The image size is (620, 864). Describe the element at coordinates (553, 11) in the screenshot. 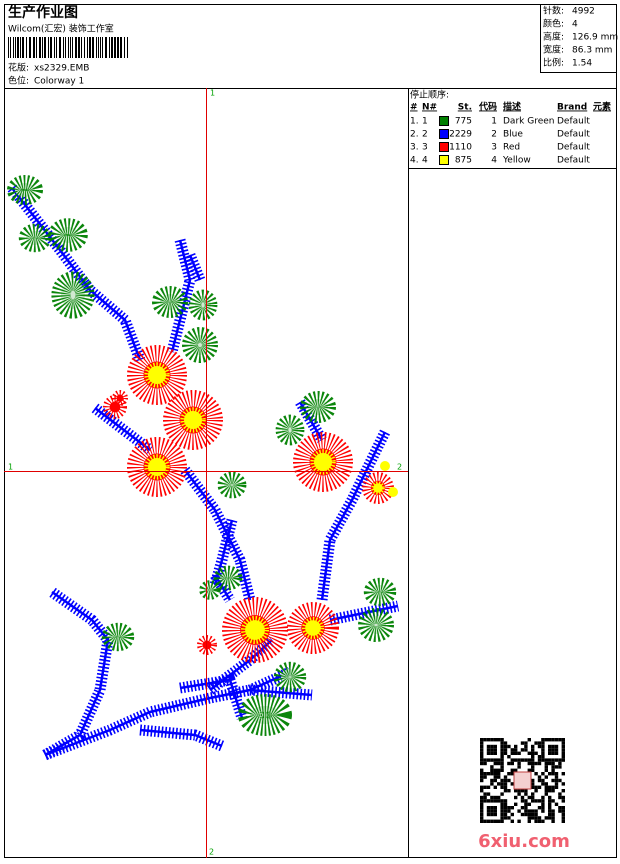

I see `info-label: 针数:` at that location.